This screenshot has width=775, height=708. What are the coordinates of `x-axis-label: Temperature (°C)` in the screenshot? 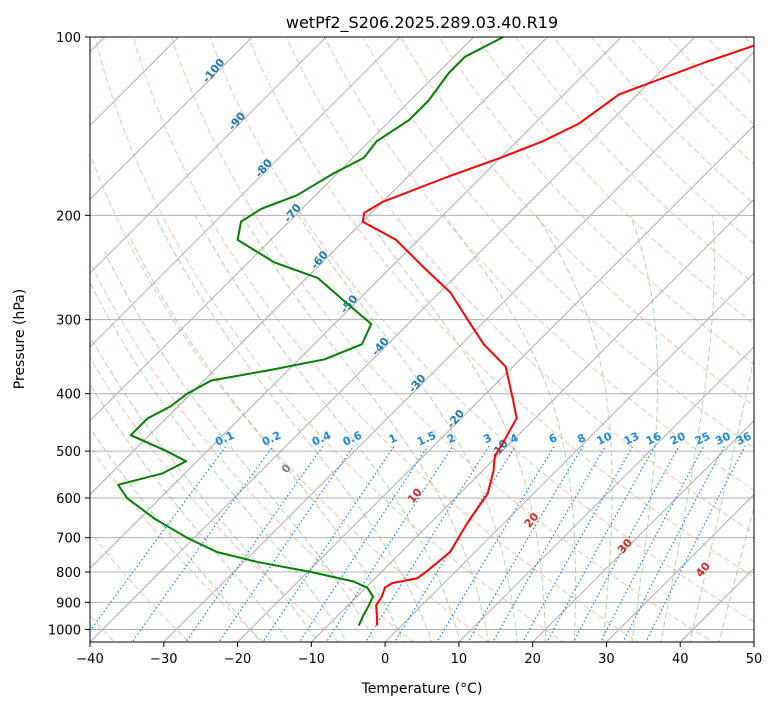 It's located at (422, 689).